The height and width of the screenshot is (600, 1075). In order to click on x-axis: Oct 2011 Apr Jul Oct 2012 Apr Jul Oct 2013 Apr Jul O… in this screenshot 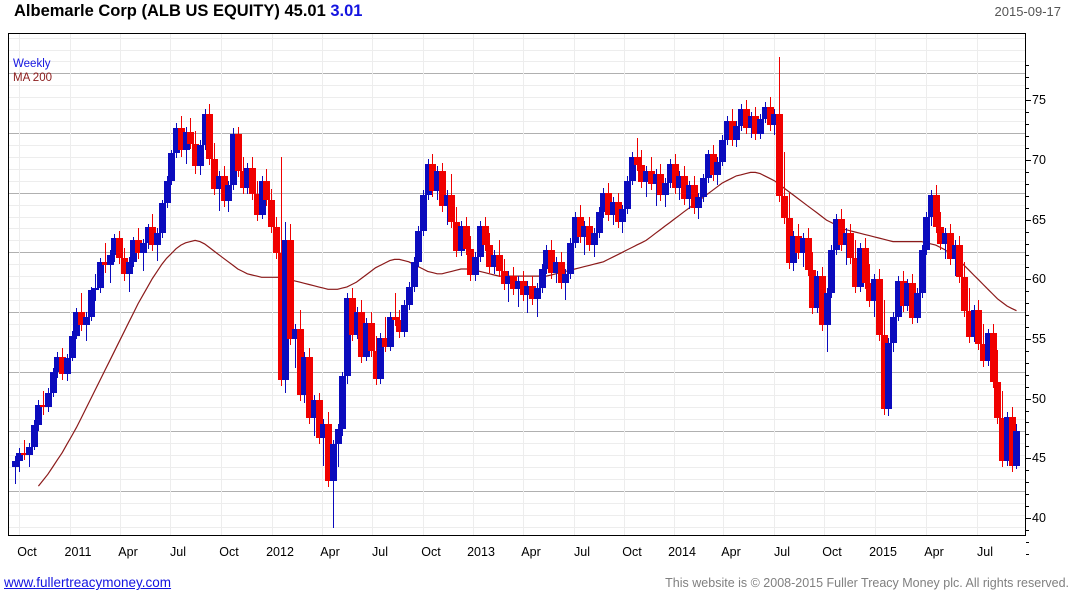, I will do `click(517, 553)`.